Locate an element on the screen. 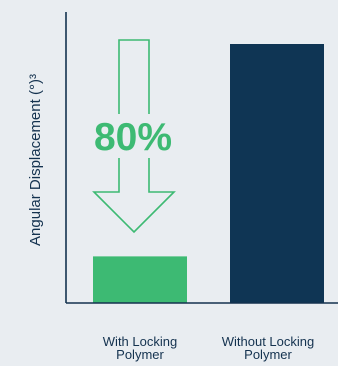 Image resolution: width=338 pixels, height=366 pixels. annotation-backdrop is located at coordinates (136, 136).